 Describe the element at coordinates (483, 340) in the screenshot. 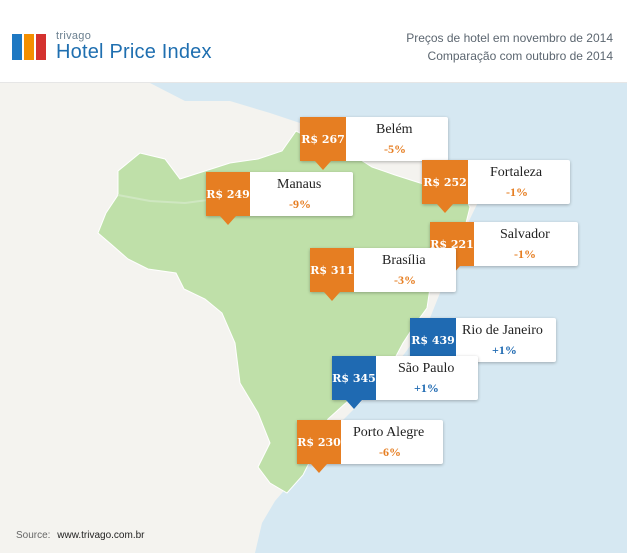

I see `city-callout-rio-de-janeiro: R$ 439 Rio de Janeiro +1%` at that location.